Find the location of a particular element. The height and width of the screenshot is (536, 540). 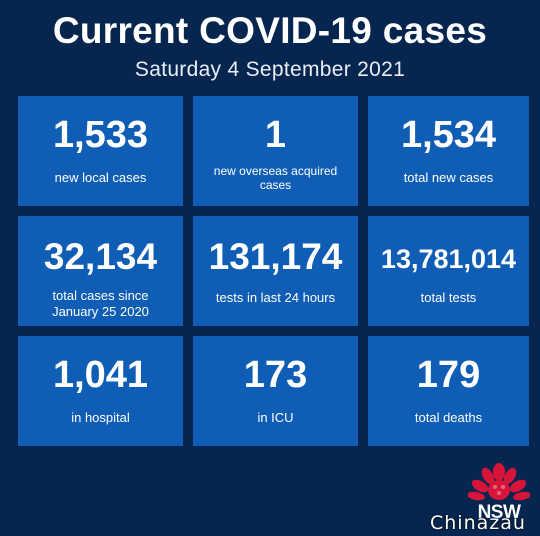

stat-card-new-local-cases: 1,533 new local cases is located at coordinates (100, 151).